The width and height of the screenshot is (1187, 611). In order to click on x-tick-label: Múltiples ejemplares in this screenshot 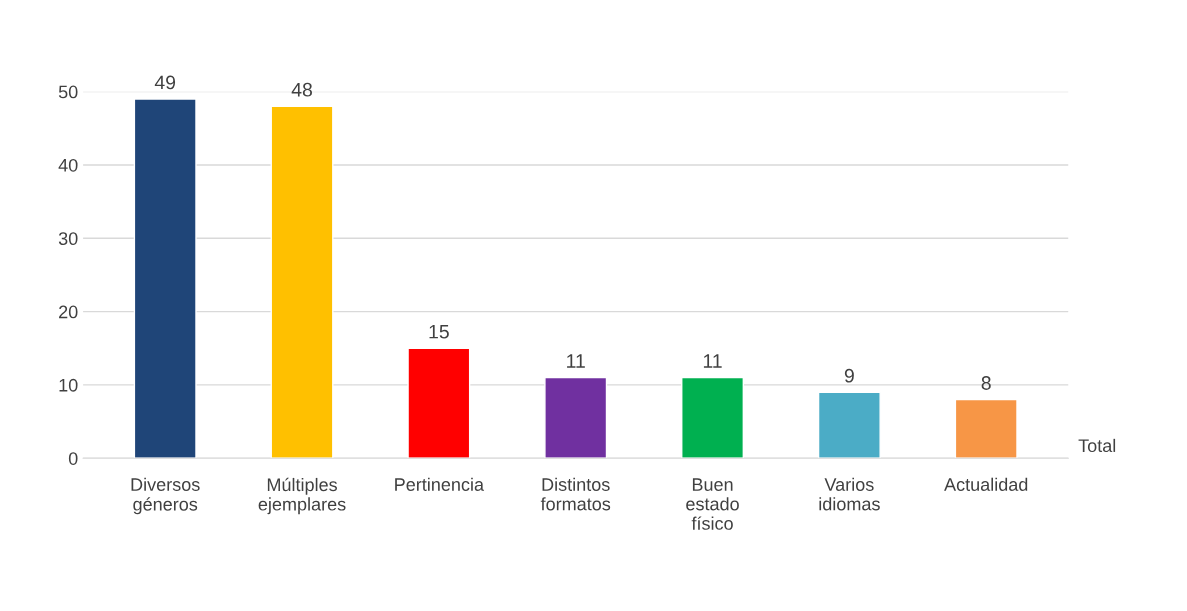, I will do `click(302, 496)`.